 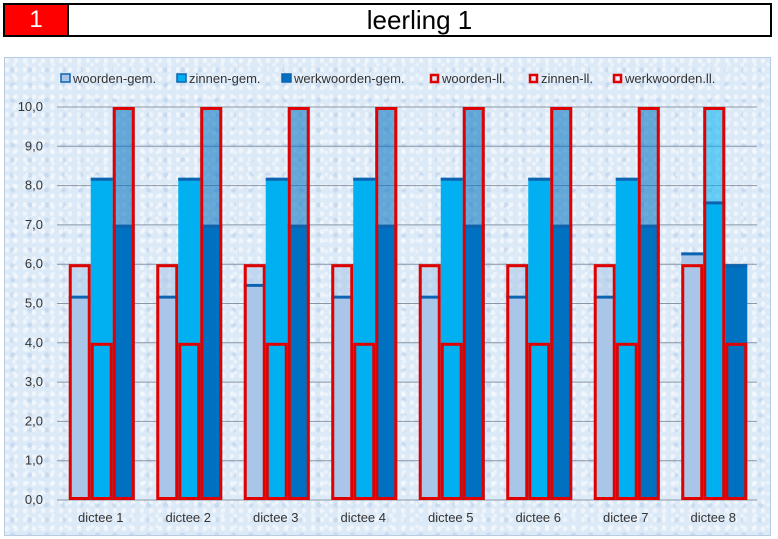 I want to click on y-tick-label: 0,0, so click(x=34, y=499).